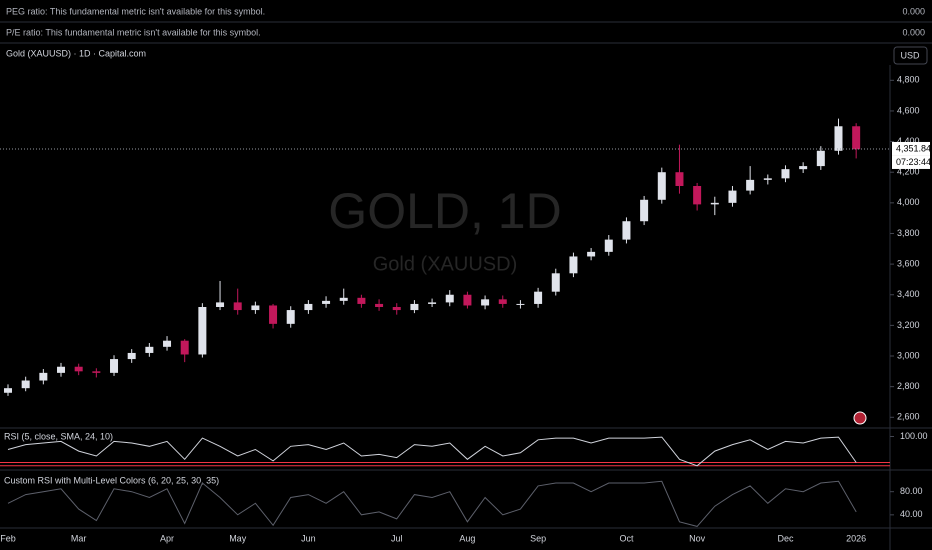 The width and height of the screenshot is (932, 550). What do you see at coordinates (908, 80) in the screenshot?
I see `y-tick-label: 4,800` at bounding box center [908, 80].